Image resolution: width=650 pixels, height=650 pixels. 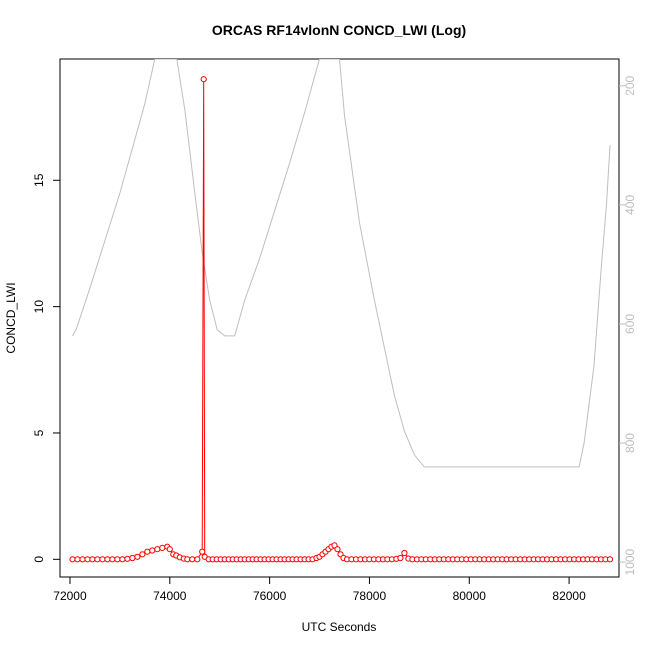 What do you see at coordinates (39, 180) in the screenshot?
I see `y-tick-label: 15` at bounding box center [39, 180].